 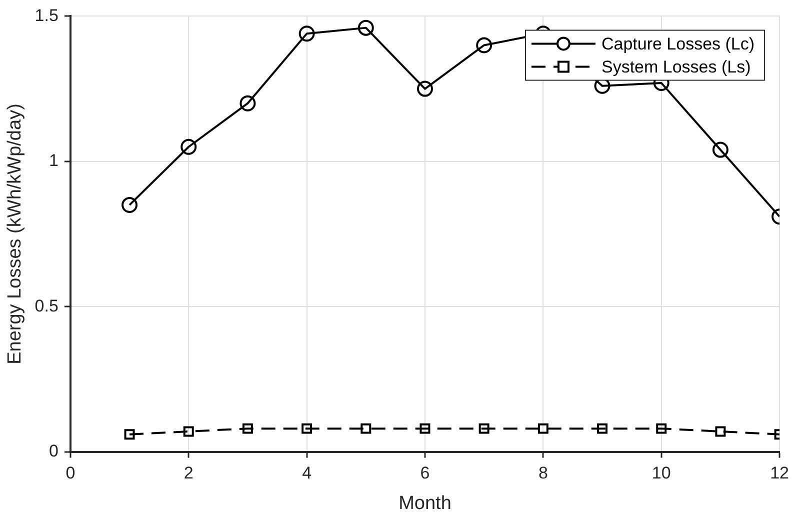 I want to click on x-axis-title: Month, so click(x=425, y=503).